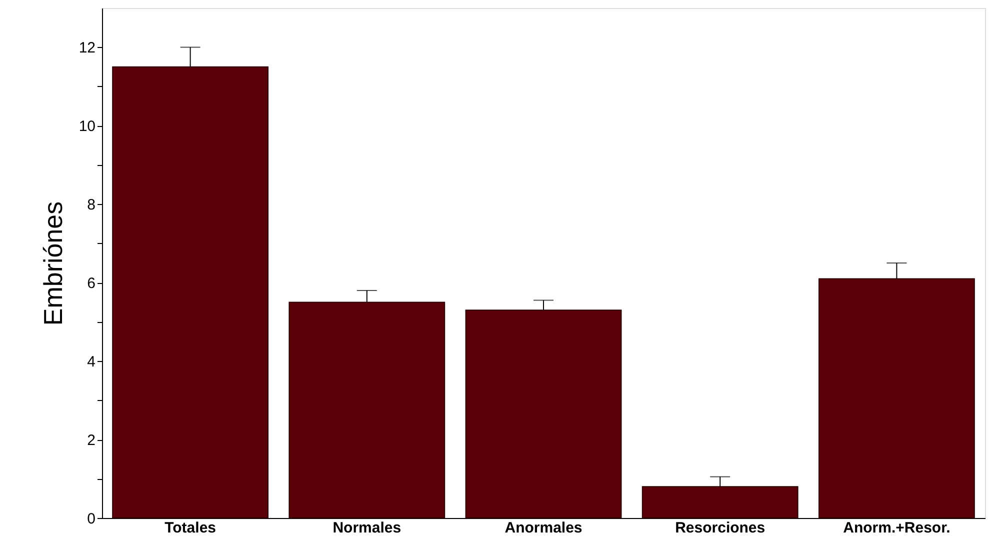 The width and height of the screenshot is (993, 539). Describe the element at coordinates (53, 263) in the screenshot. I see `y-axis-title: Embriónes` at that location.